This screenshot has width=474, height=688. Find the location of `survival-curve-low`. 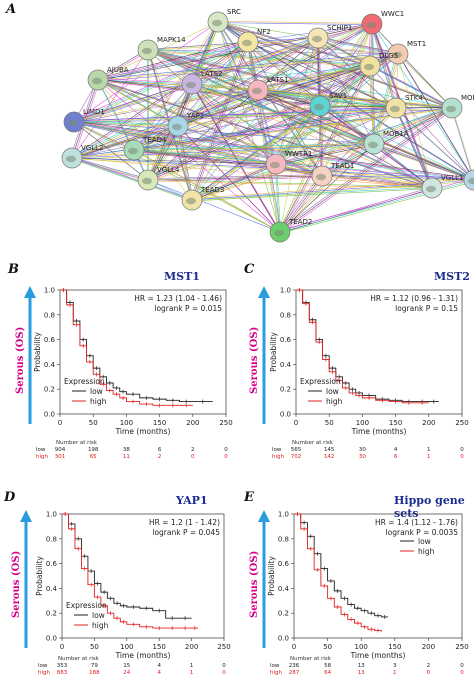

survival-curve-low is located at coordinates (127, 566).